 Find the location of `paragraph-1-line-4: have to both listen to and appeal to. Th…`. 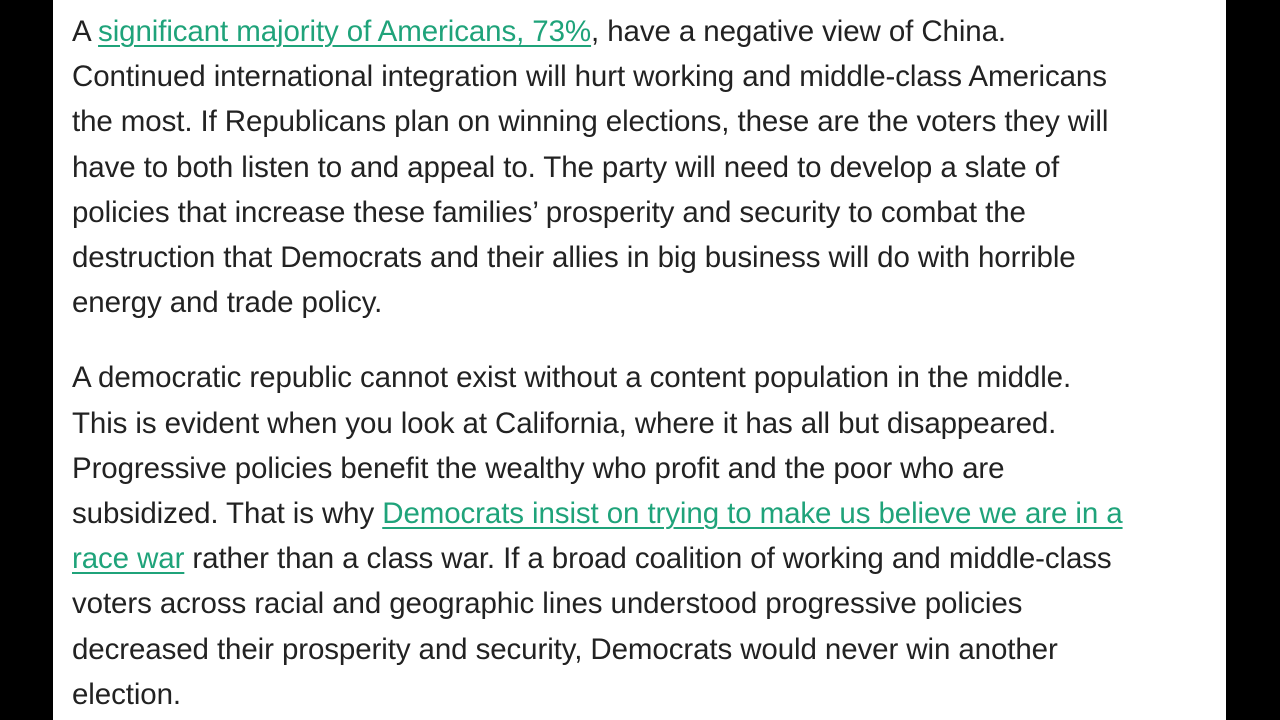

paragraph-1-line-4: have to both listen to and appeal to. Th… is located at coordinates (566, 167).